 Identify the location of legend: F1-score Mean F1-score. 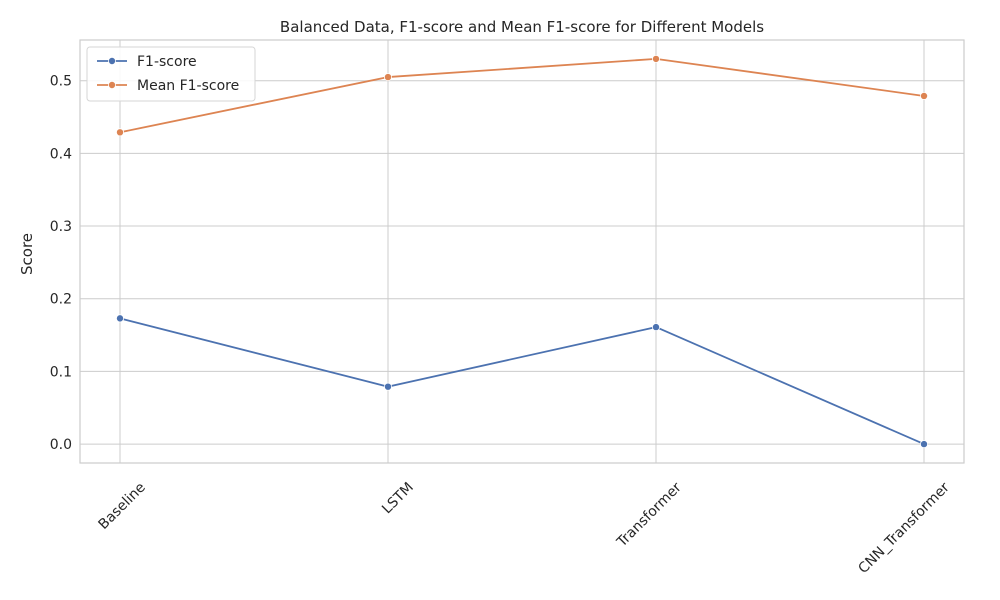
(171, 74).